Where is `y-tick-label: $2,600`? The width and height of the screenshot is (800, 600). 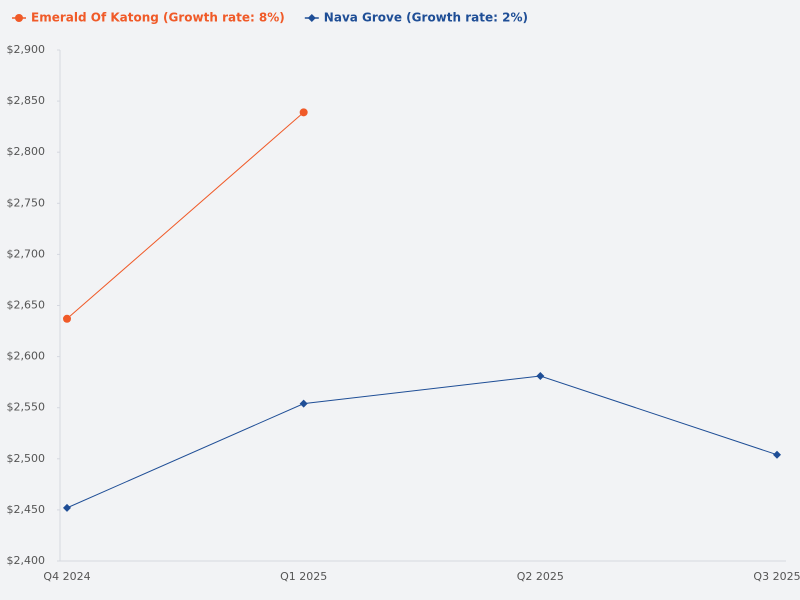
y-tick-label: $2,600 is located at coordinates (26, 356).